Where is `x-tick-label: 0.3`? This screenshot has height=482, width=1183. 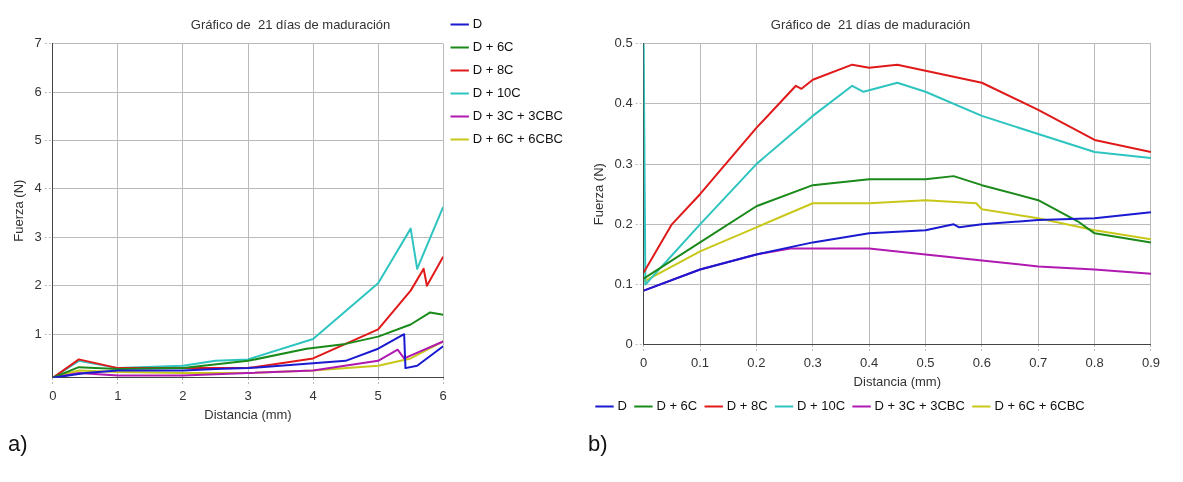 x-tick-label: 0.3 is located at coordinates (812, 363).